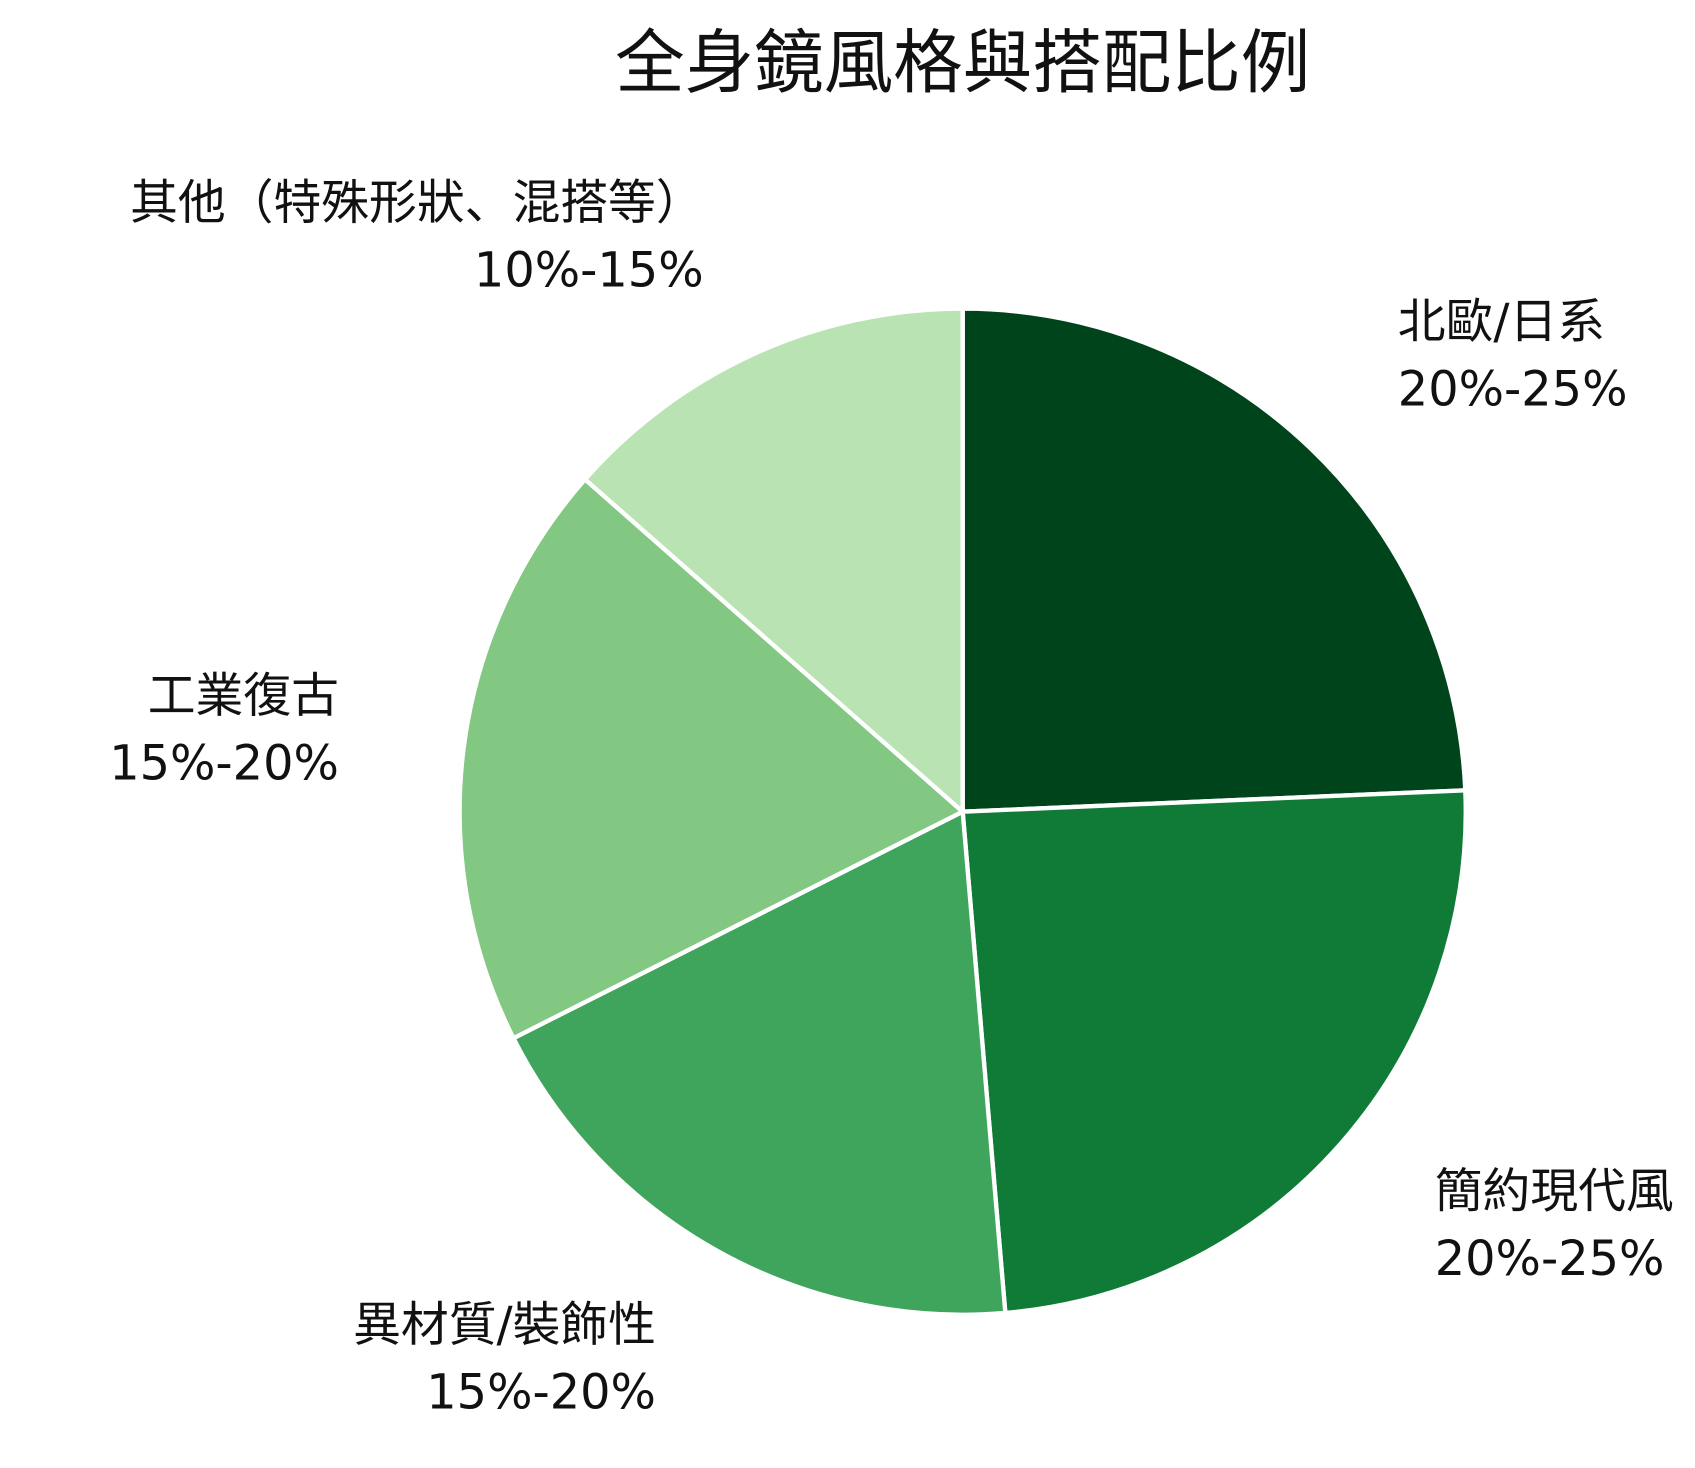 The image size is (1695, 1468). What do you see at coordinates (504, 1325) in the screenshot?
I see `slice-label: 異材質/裝飾性` at bounding box center [504, 1325].